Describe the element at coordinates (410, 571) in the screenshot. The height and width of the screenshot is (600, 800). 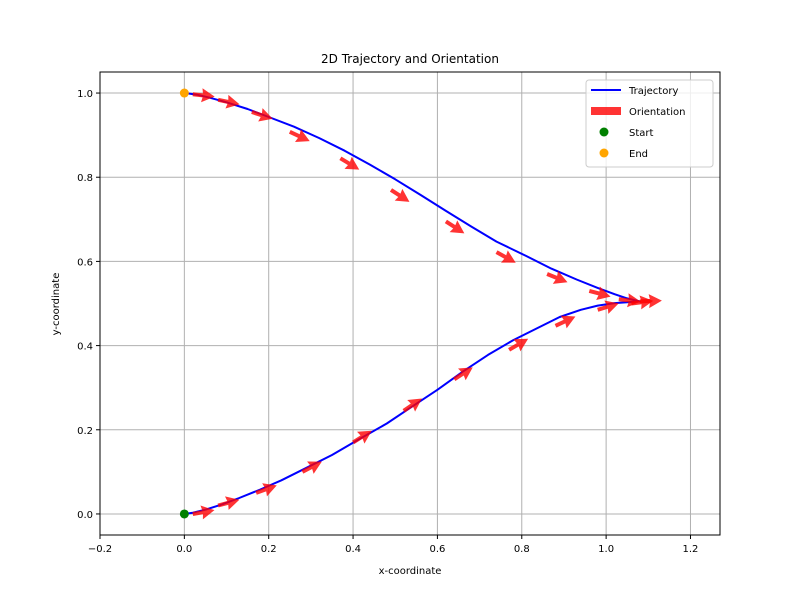
I see `x-axis-label: x-coordinate` at that location.